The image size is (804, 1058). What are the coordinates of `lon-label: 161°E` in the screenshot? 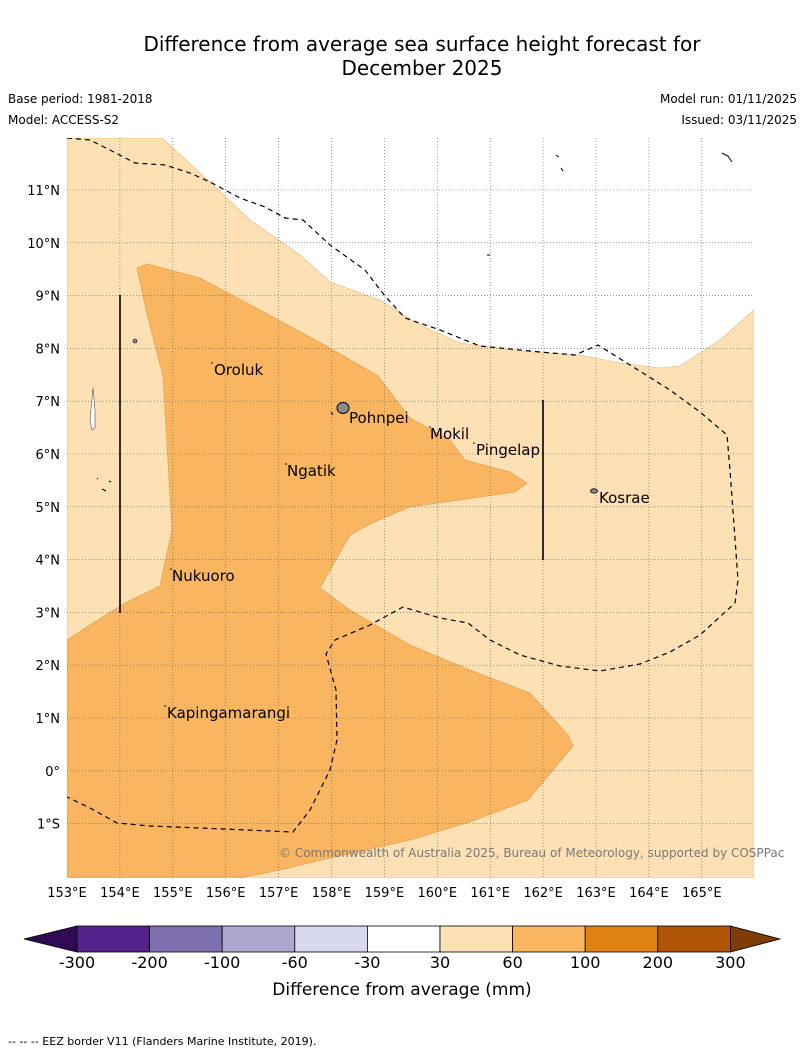 It's located at (490, 893).